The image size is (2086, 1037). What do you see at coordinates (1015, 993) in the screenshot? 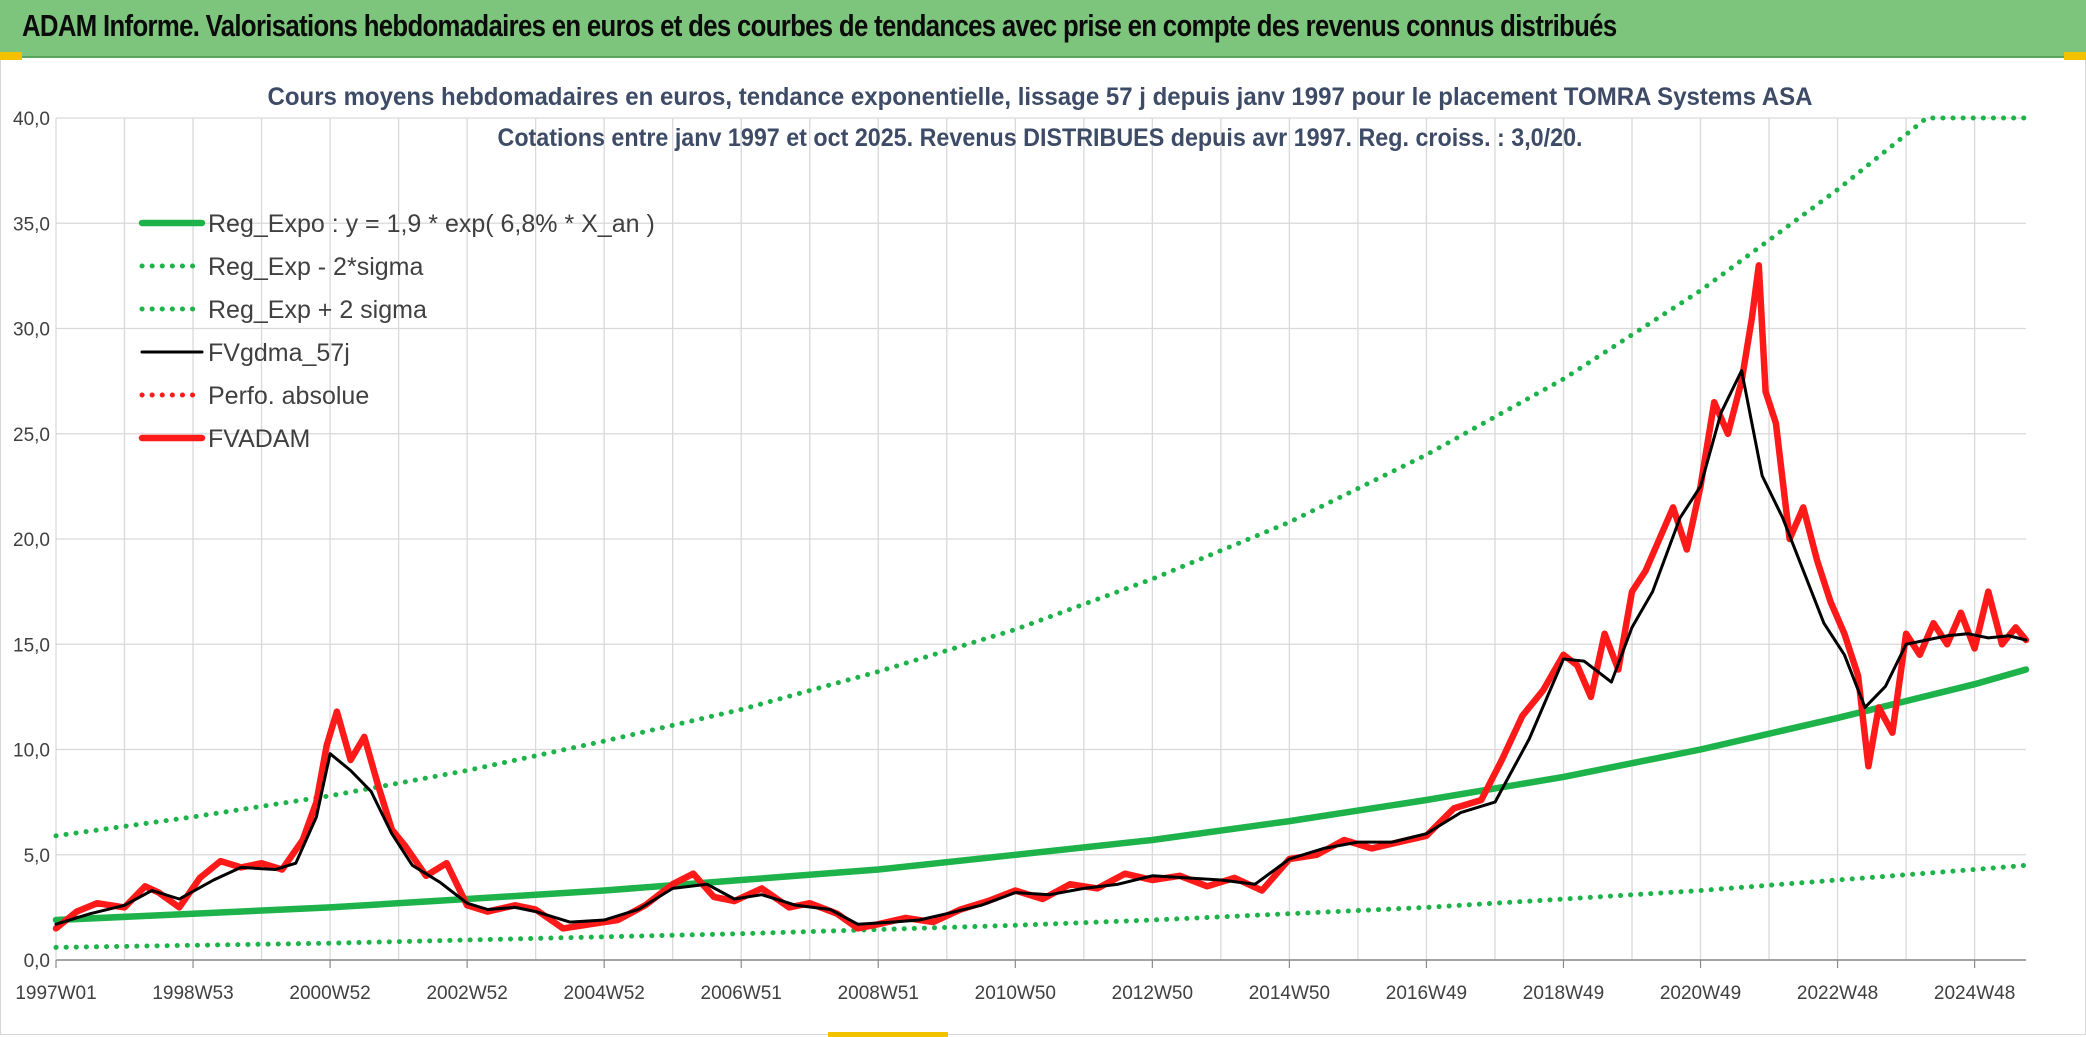
I see `x-tick-label: 2010W50` at bounding box center [1015, 993].